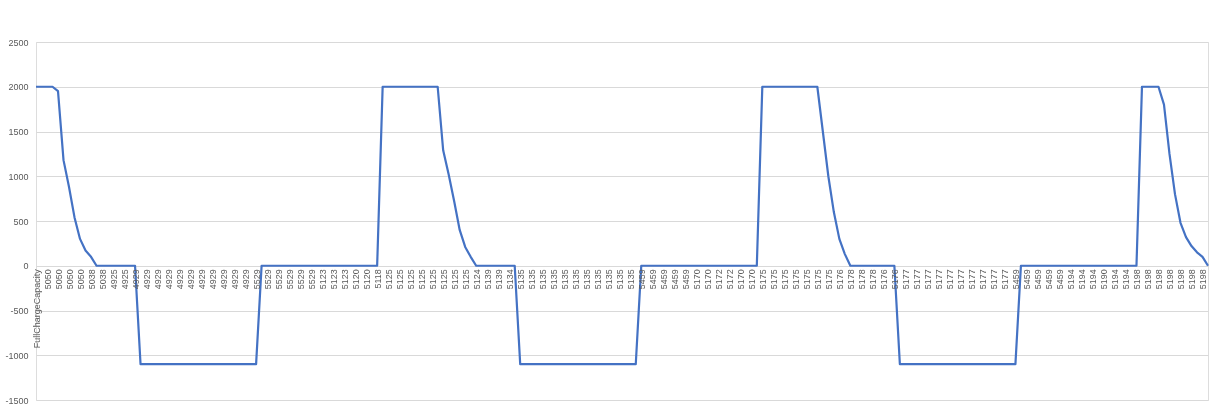 The image size is (1230, 410). Describe the element at coordinates (509, 279) in the screenshot. I see `x-tick-label: 5134` at that location.